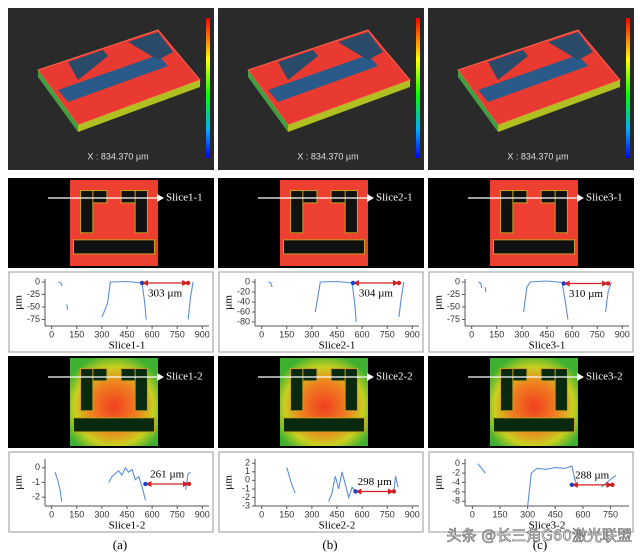 This screenshot has height=558, width=640. I want to click on slice-label: Slice2-2, so click(394, 377).